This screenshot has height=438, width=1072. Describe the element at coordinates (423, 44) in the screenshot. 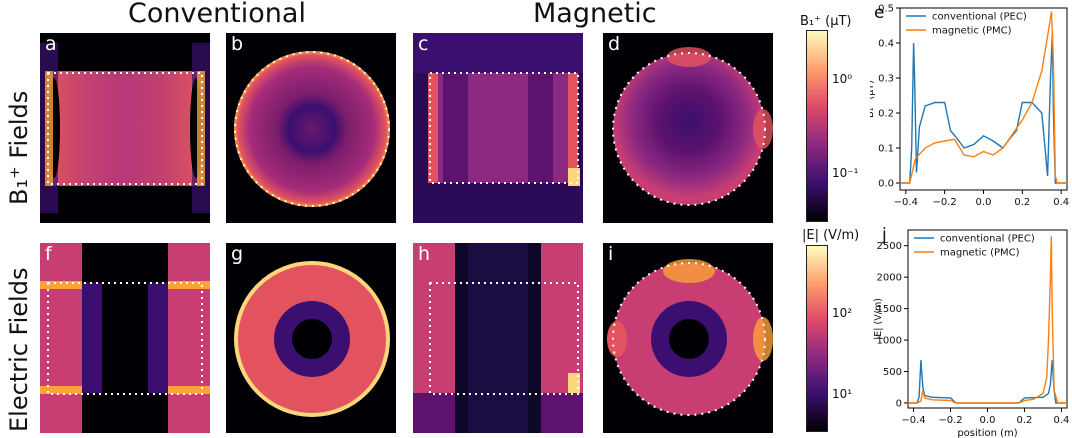

I see `panel-letter-c: c` at that location.